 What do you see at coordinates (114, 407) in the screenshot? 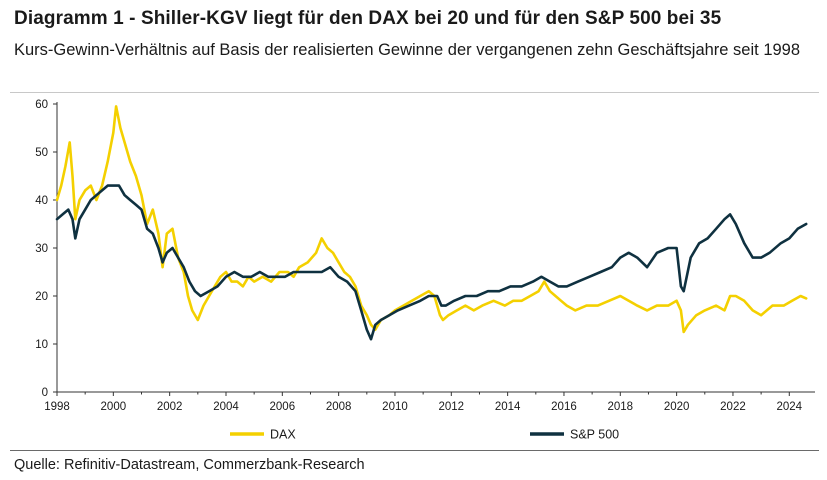
I see `x-tick-label: 2000` at bounding box center [114, 407].